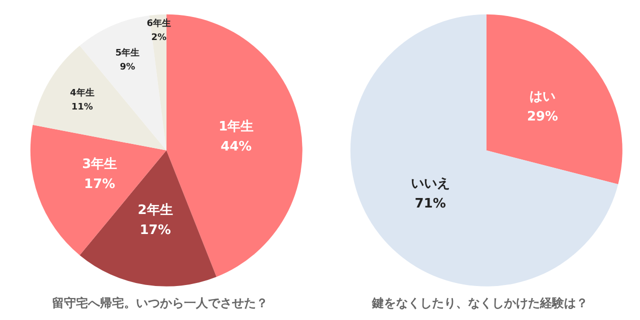 The image size is (640, 320). Describe the element at coordinates (479, 303) in the screenshot. I see `text: 鍵をなくしたり、なくしかけた経験は？` at that location.